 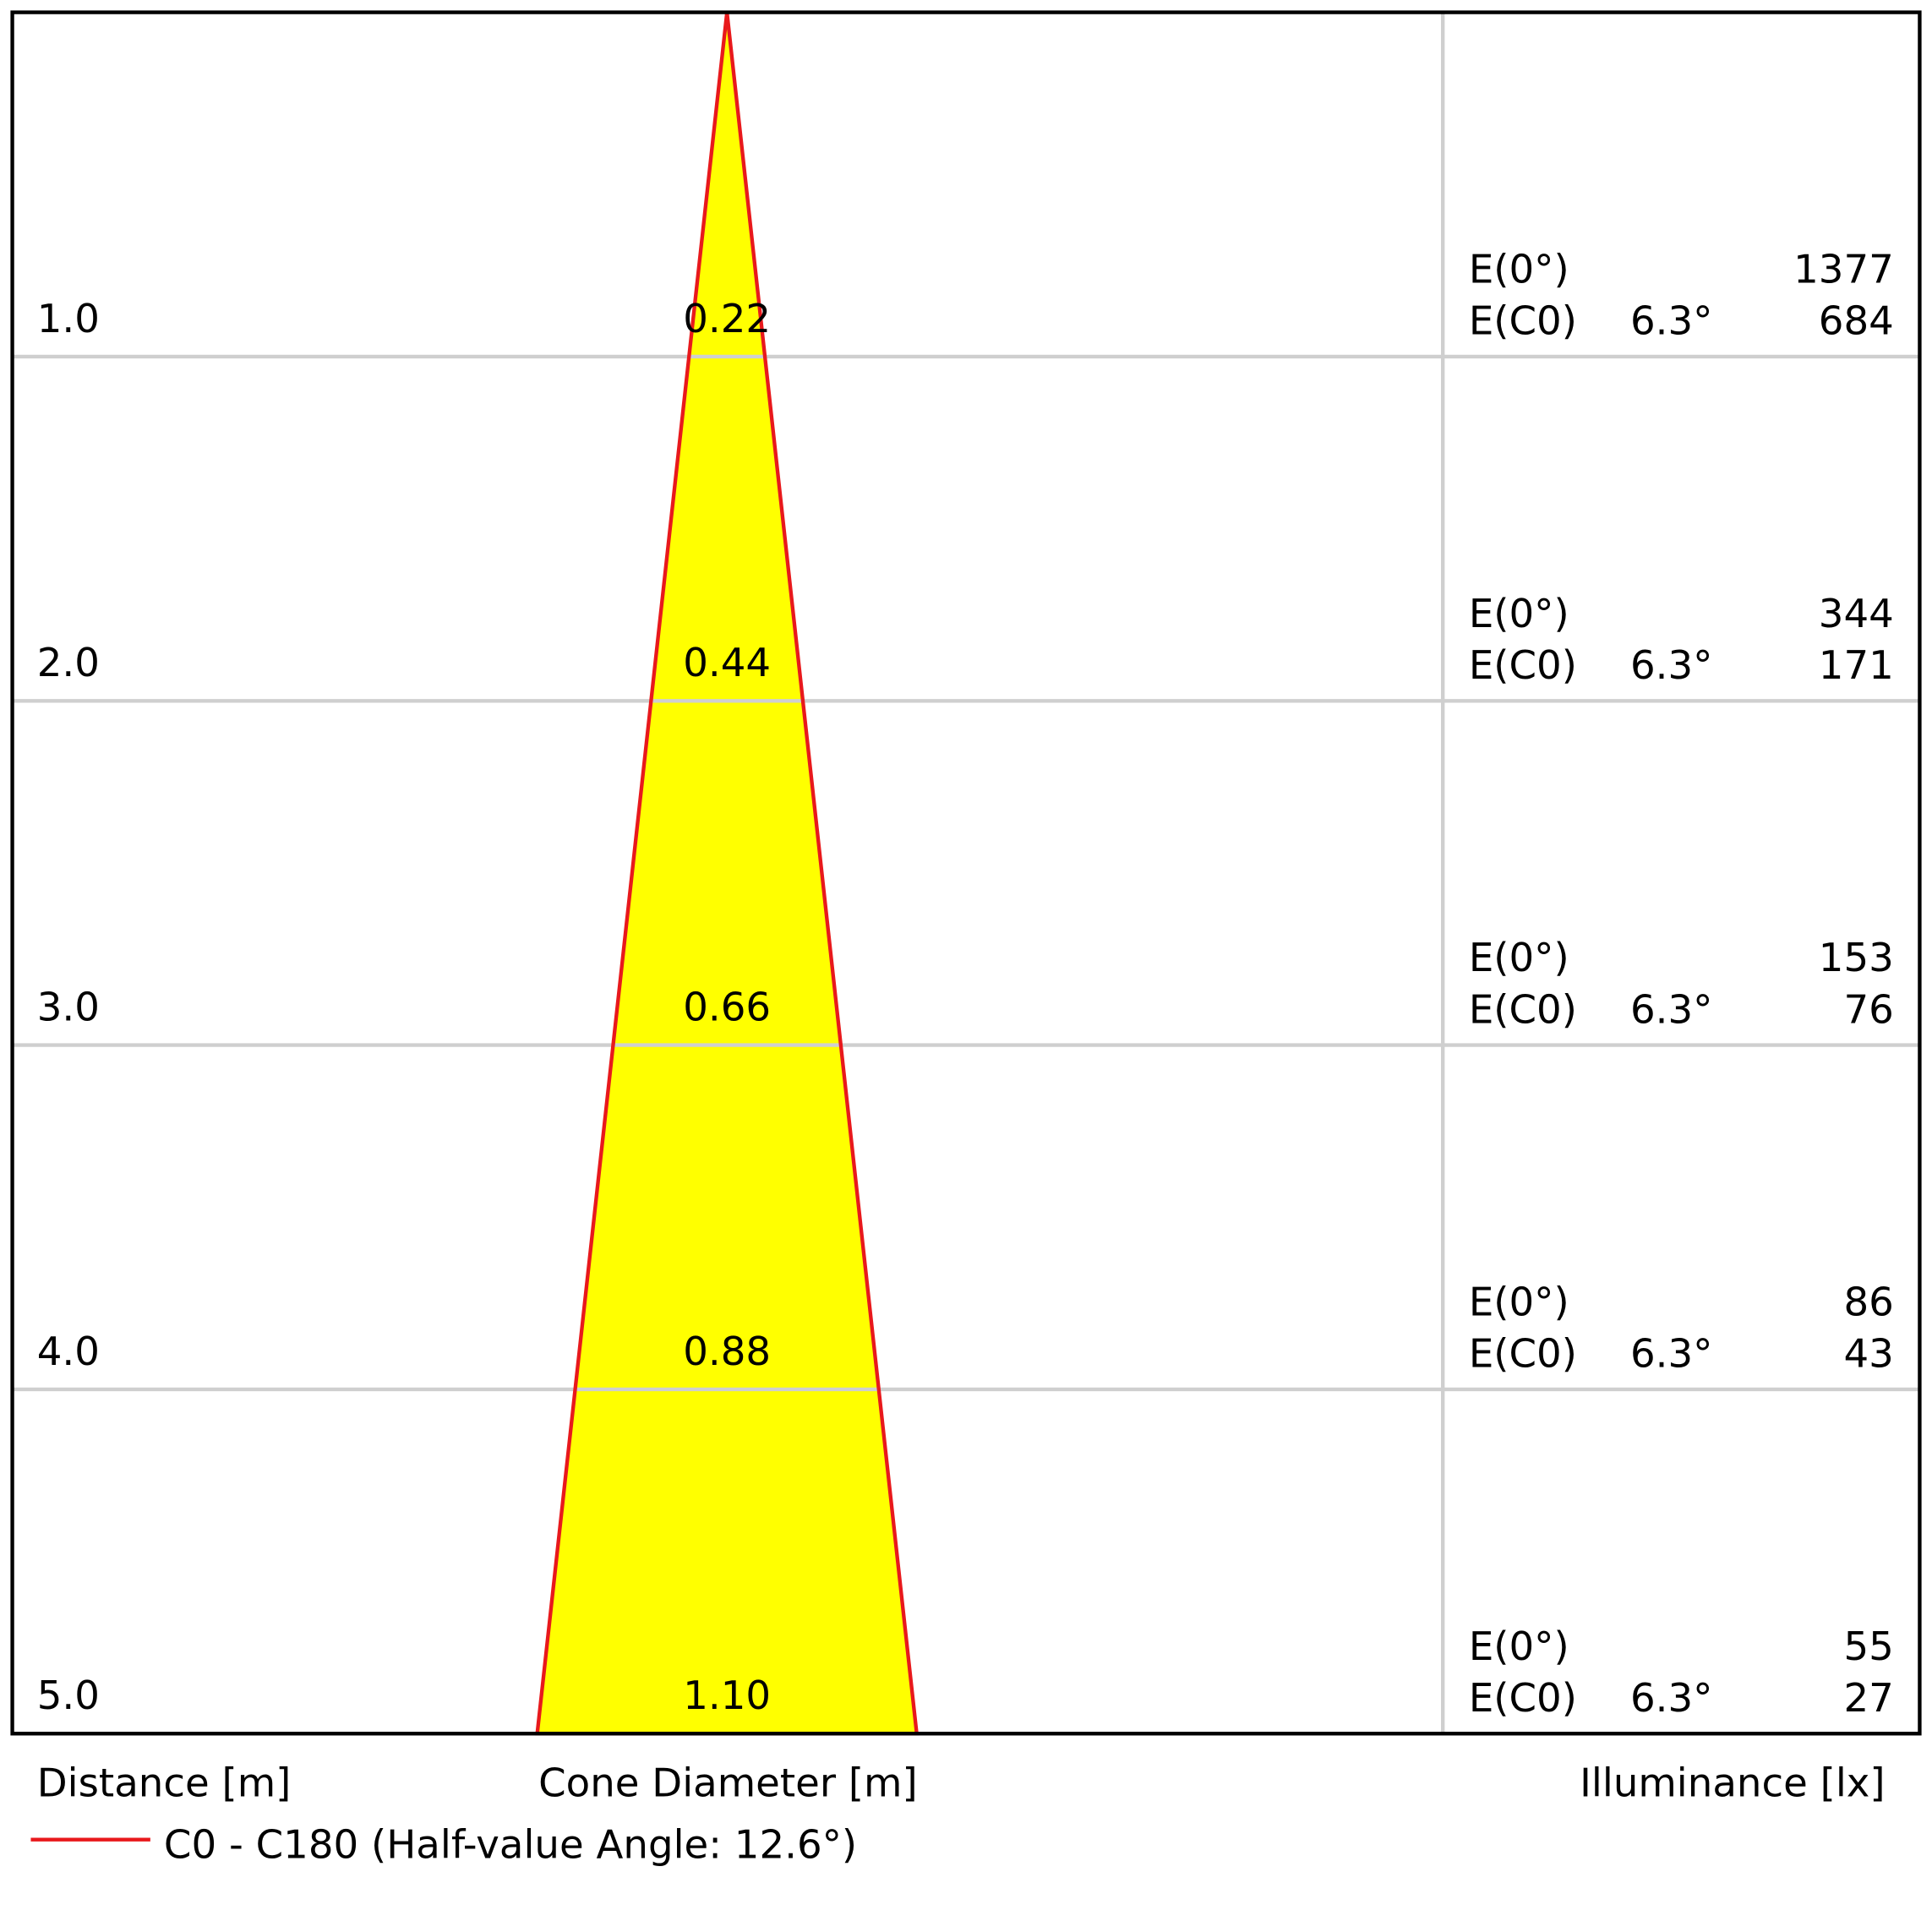 I want to click on ec0-value: 171, so click(x=1856, y=666).